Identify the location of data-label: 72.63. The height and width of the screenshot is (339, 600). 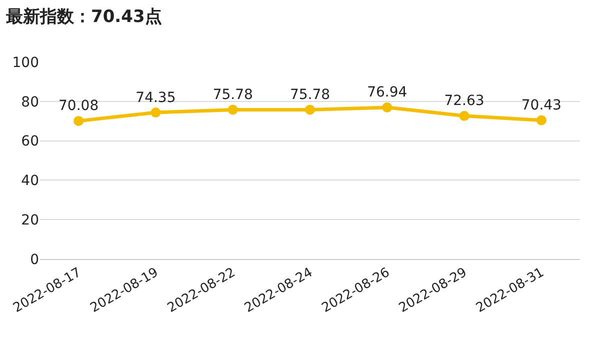
(464, 101).